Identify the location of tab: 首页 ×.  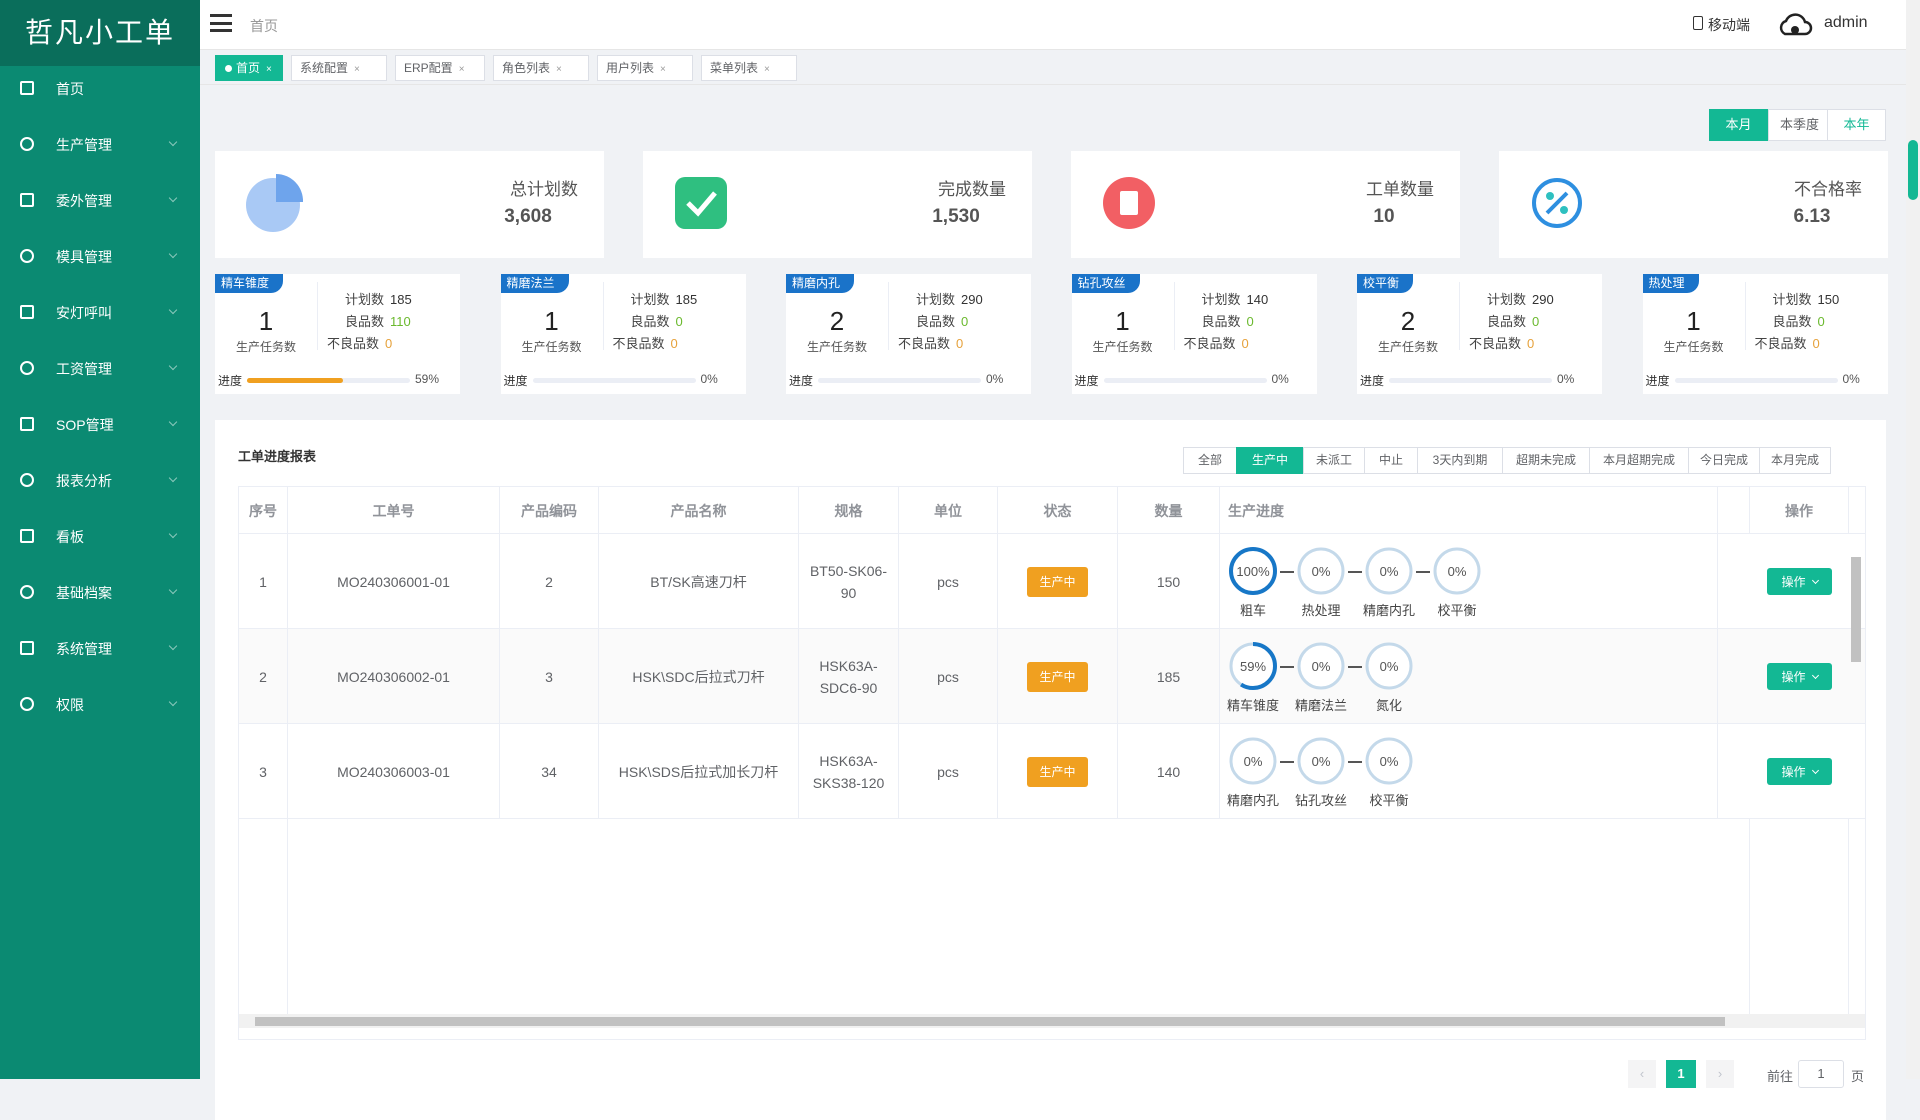
(249, 68).